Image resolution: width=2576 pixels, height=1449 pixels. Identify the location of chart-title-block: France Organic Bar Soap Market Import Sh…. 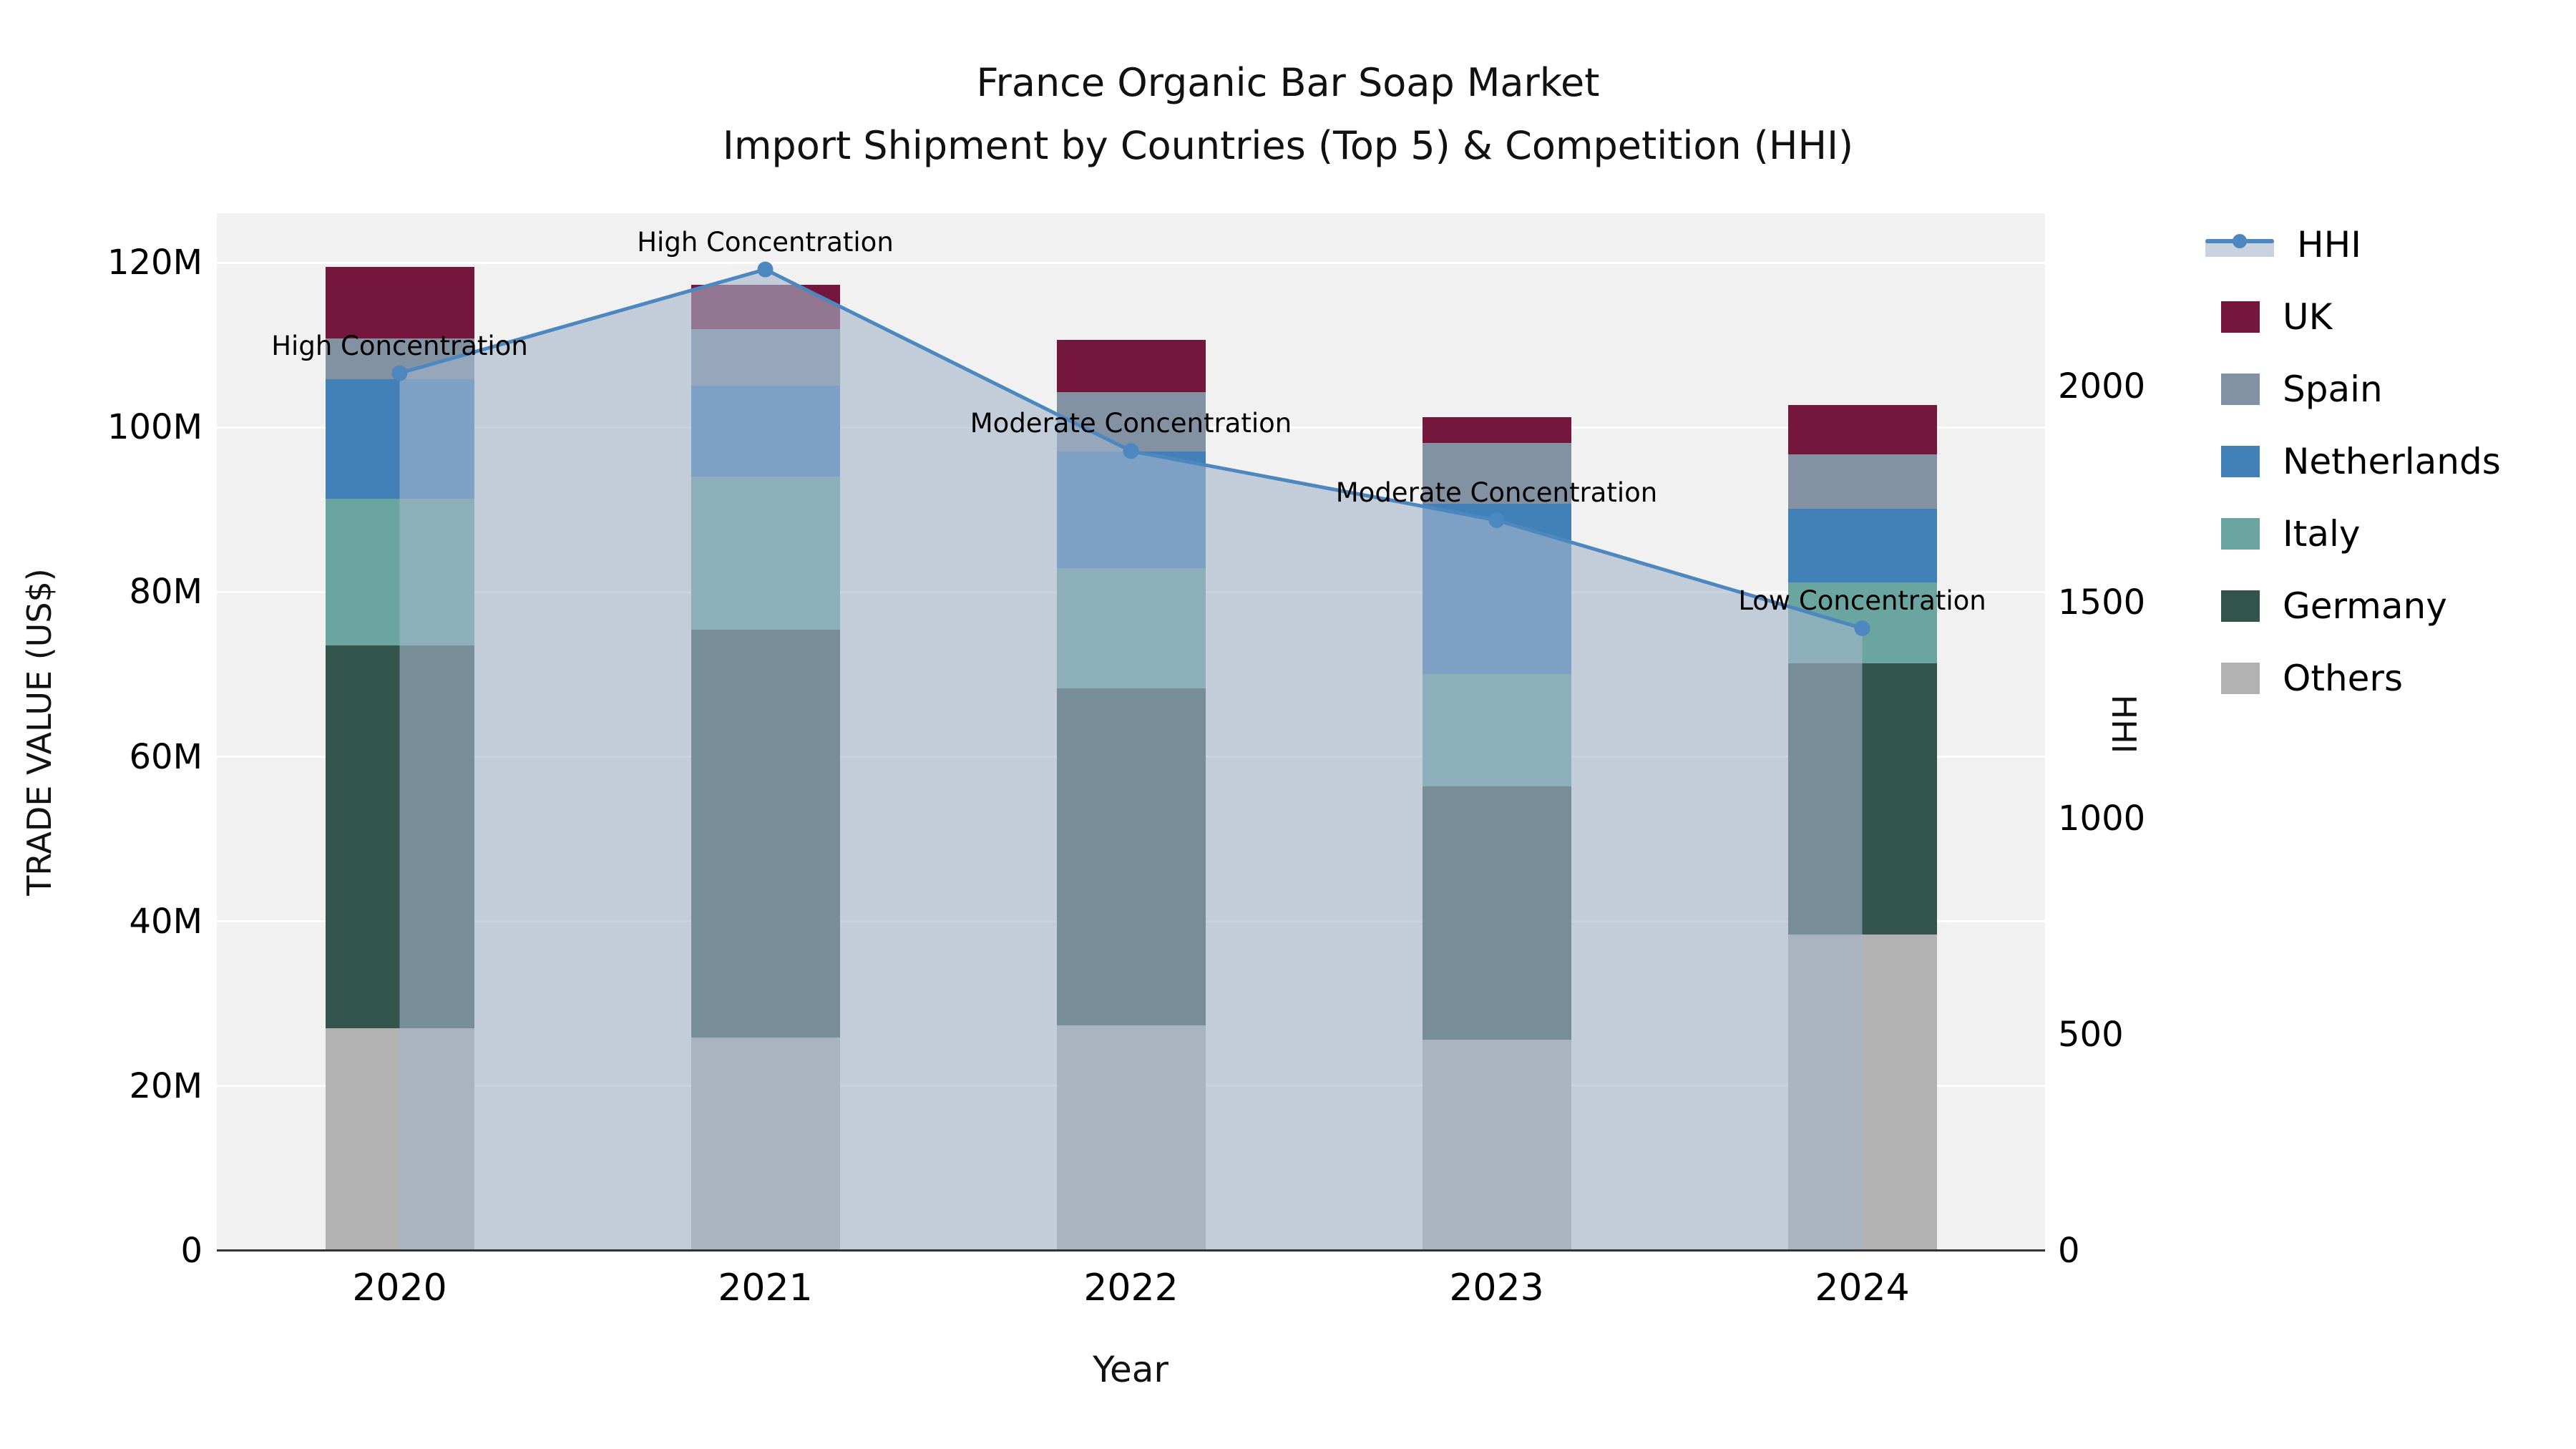
(1288, 114).